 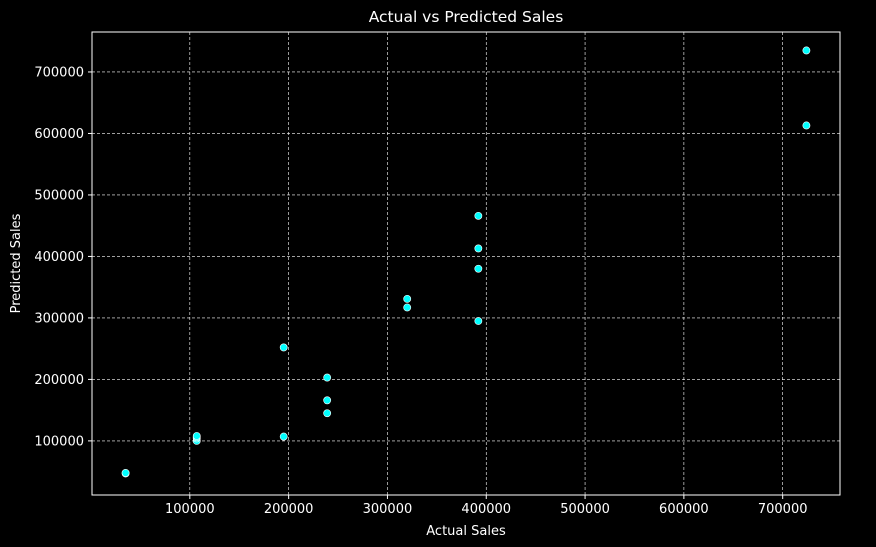 What do you see at coordinates (466, 17) in the screenshot?
I see `chart-title: Actual vs Predicted Sales` at bounding box center [466, 17].